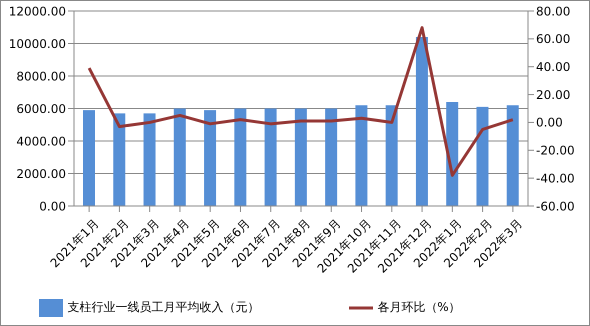 This screenshot has width=590, height=326. What do you see at coordinates (37, 43) in the screenshot?
I see `y-tick-label: 10000.00` at bounding box center [37, 43].